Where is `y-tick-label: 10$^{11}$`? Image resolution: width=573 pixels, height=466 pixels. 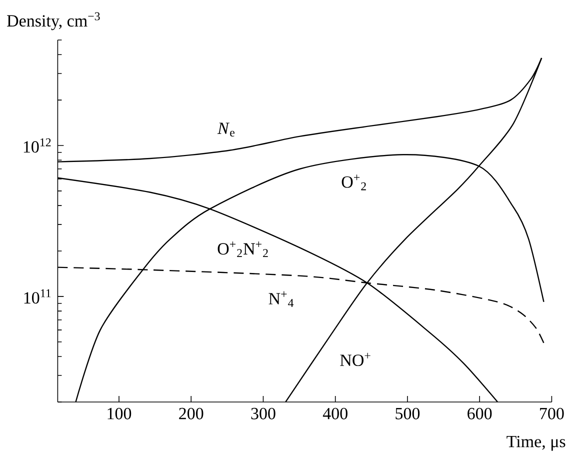 y-tick-label: 10$^{11}$ is located at coordinates (37, 296).